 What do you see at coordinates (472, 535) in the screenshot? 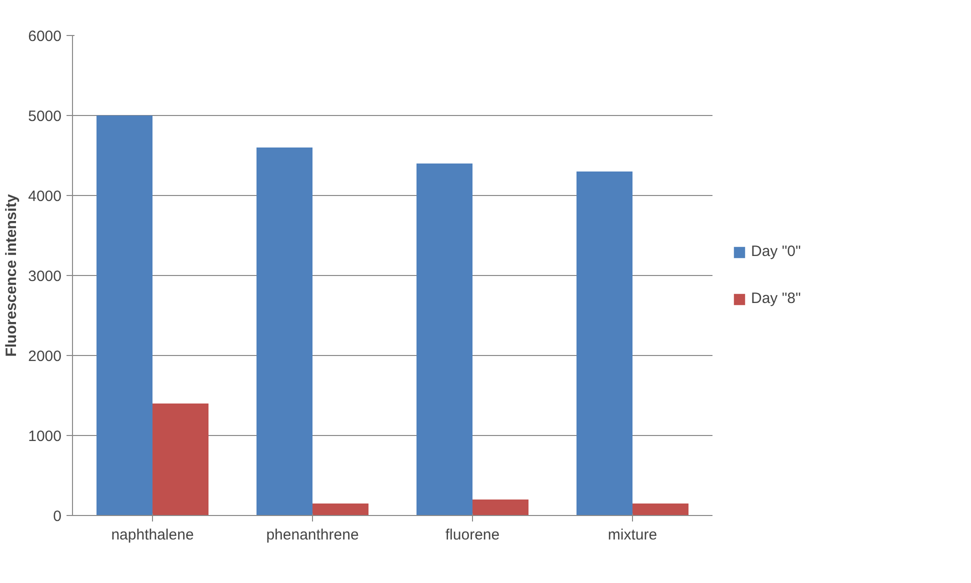
I see `x-tick-label: fluorene` at bounding box center [472, 535].